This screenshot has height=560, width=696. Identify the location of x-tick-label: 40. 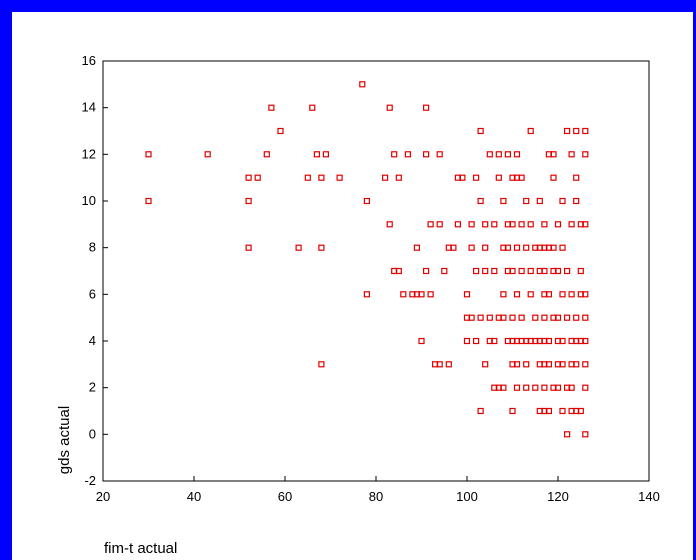
(194, 496).